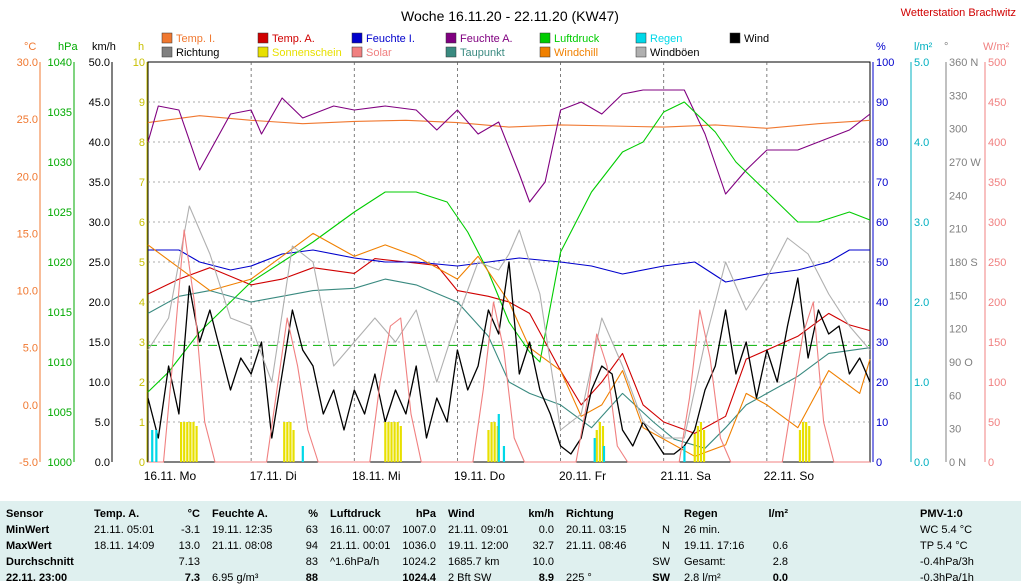 The width and height of the screenshot is (1021, 586). Describe the element at coordinates (479, 476) in the screenshot. I see `x-tick-label: 19.11. Do` at that location.